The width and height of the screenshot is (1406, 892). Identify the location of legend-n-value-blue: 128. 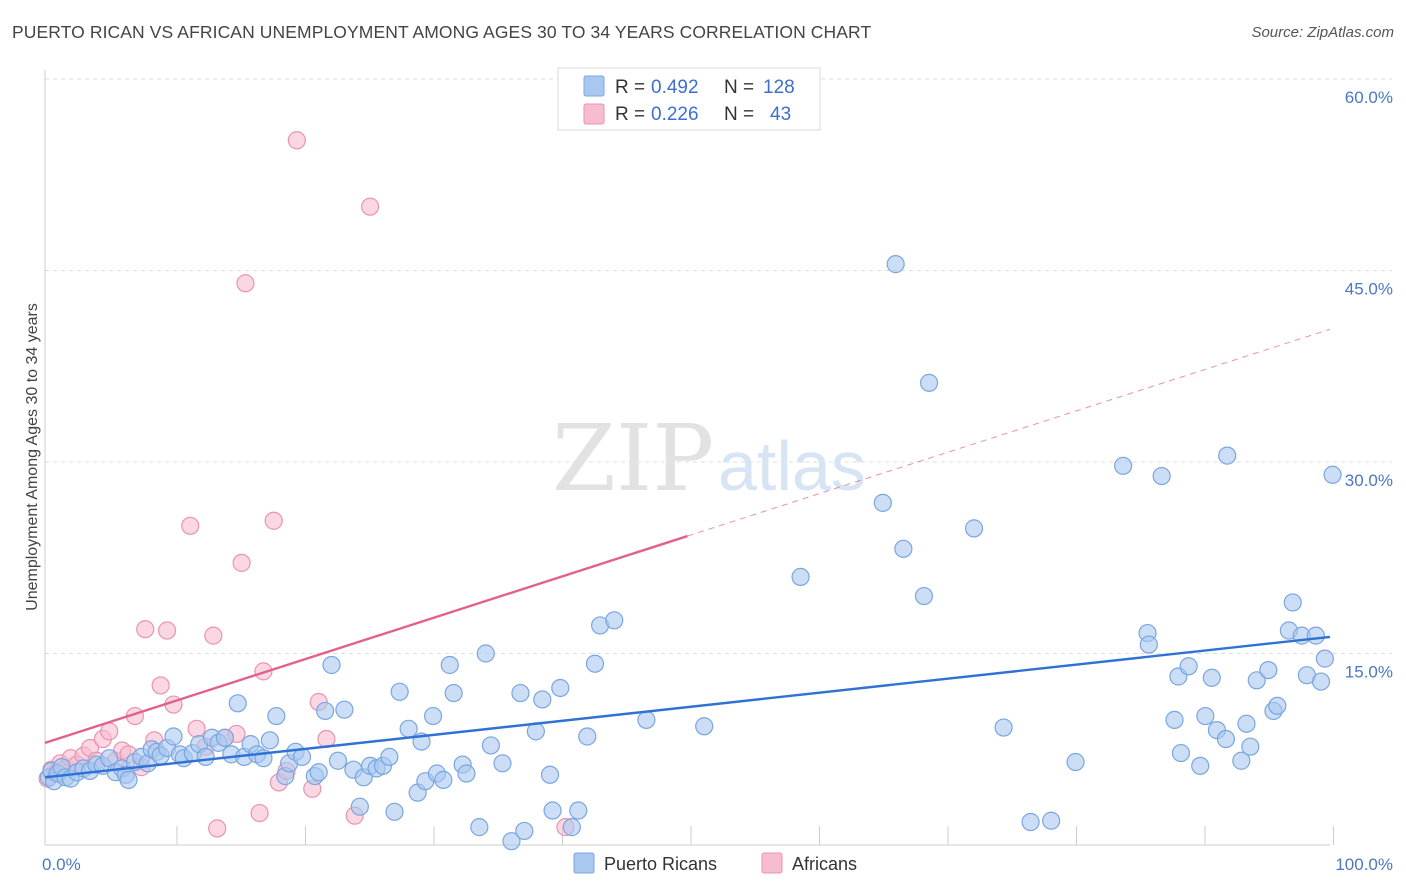
(779, 87).